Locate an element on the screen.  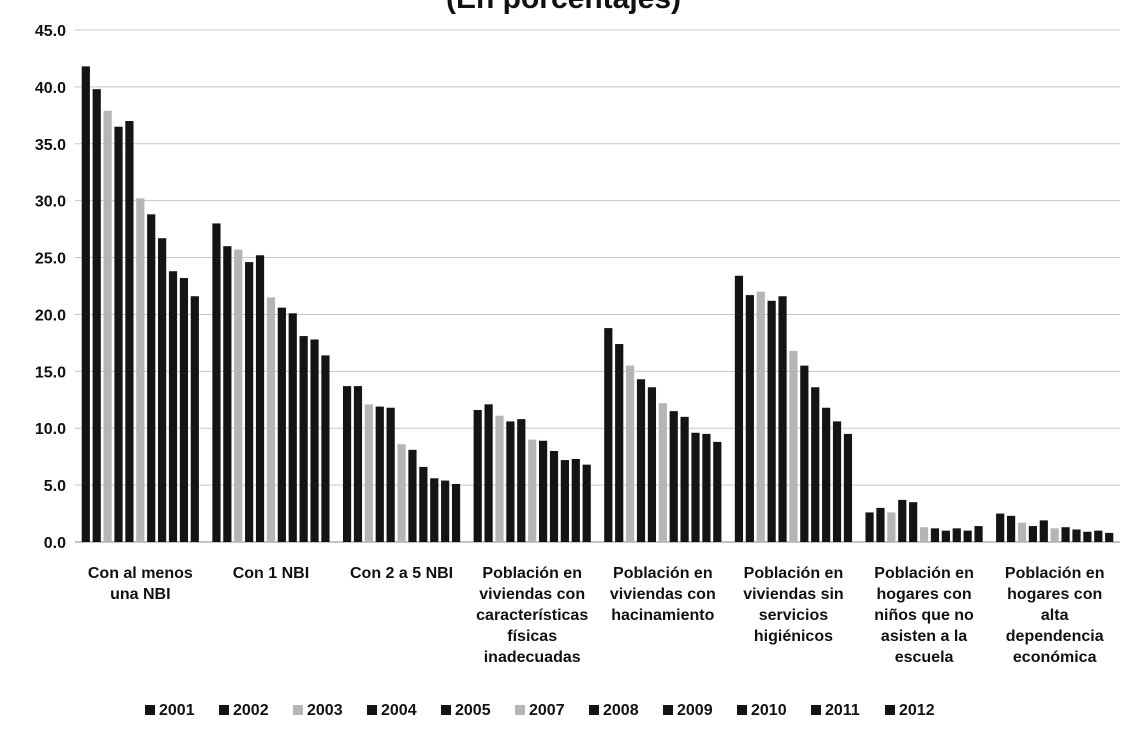
y-tick-label: 45.0 is located at coordinates (50, 31).